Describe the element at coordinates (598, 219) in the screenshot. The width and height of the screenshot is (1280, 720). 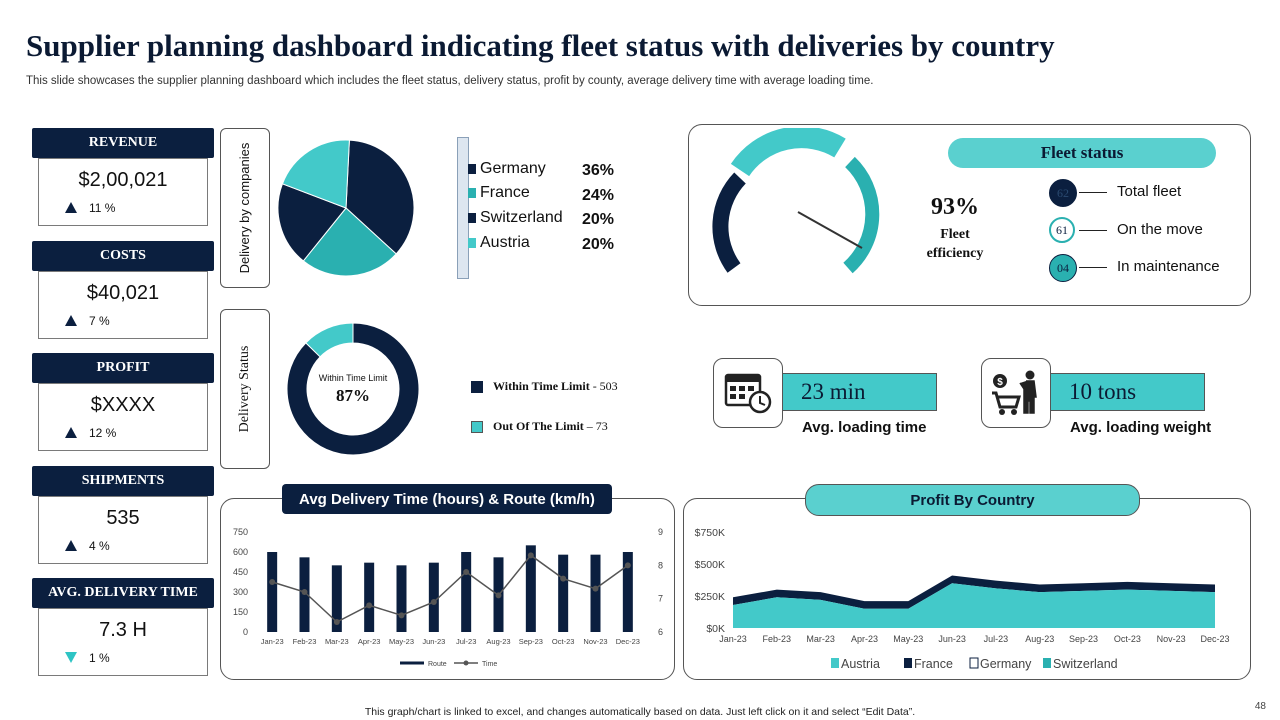
I see `companies-pct-switzerland: 20%` at that location.